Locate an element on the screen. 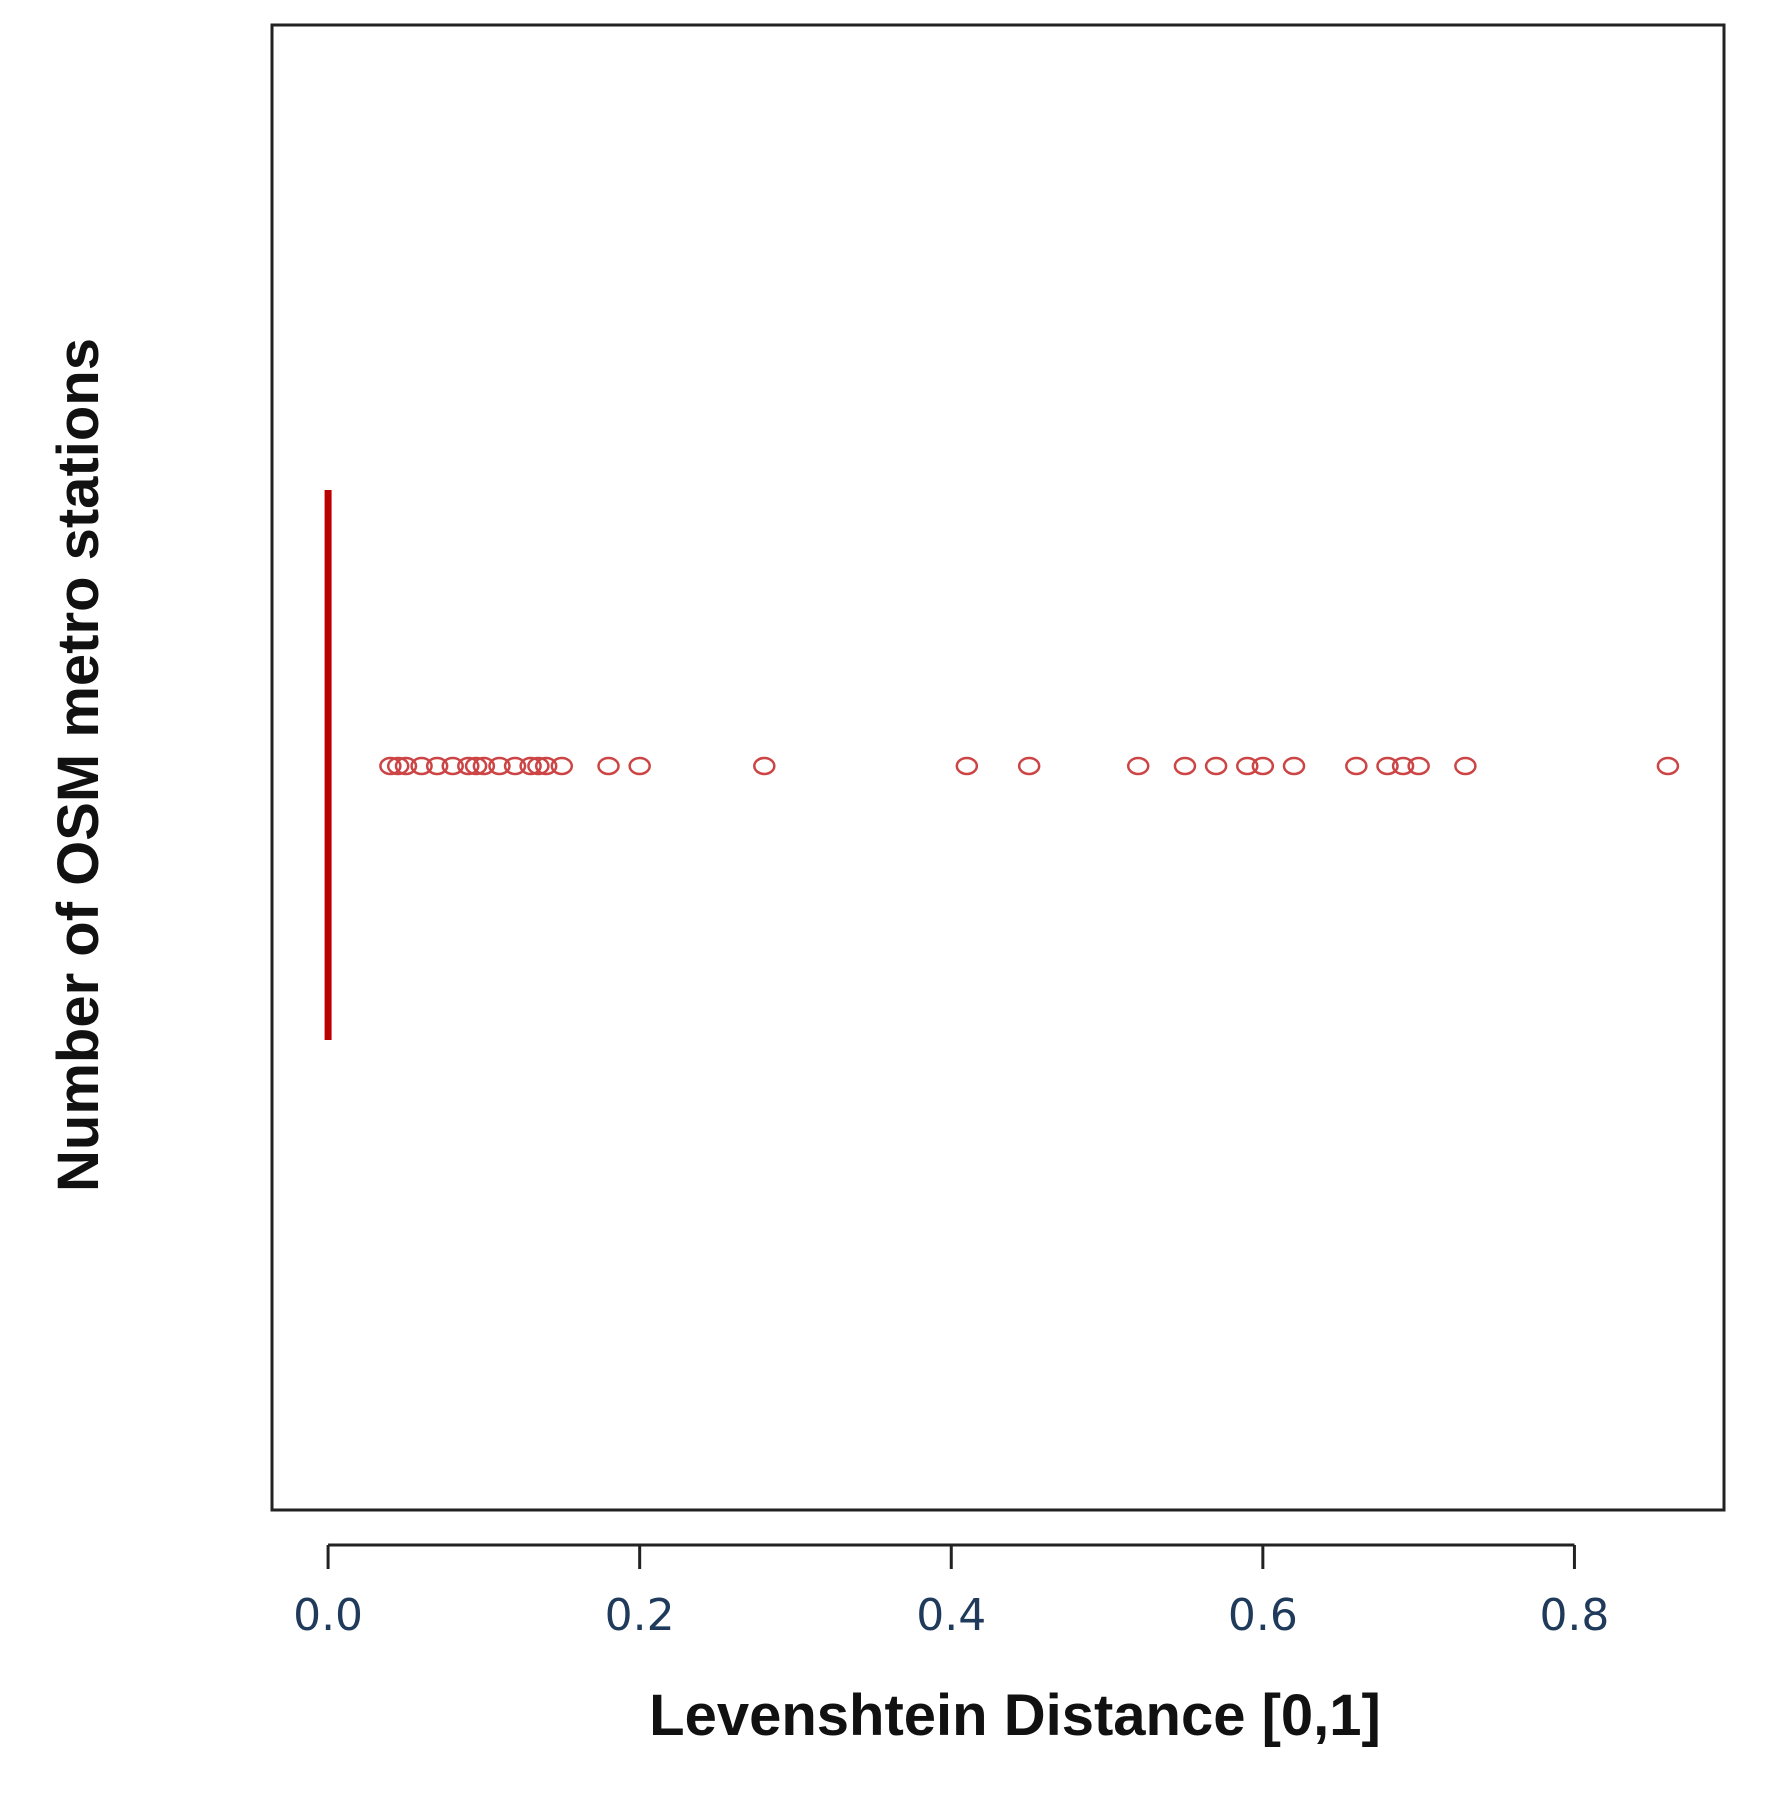 The image size is (1773, 1801). x-tick-label: 0.4 is located at coordinates (951, 1615).